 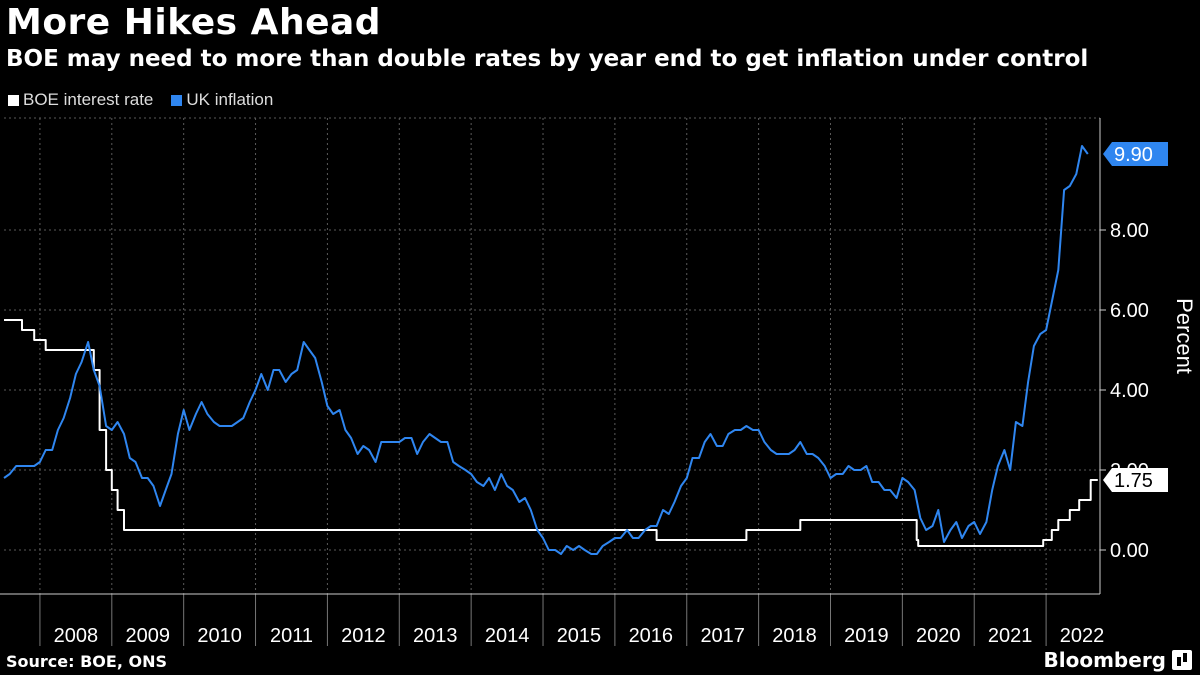 What do you see at coordinates (1104, 660) in the screenshot?
I see `bloomberg-logo: Bloomberg` at bounding box center [1104, 660].